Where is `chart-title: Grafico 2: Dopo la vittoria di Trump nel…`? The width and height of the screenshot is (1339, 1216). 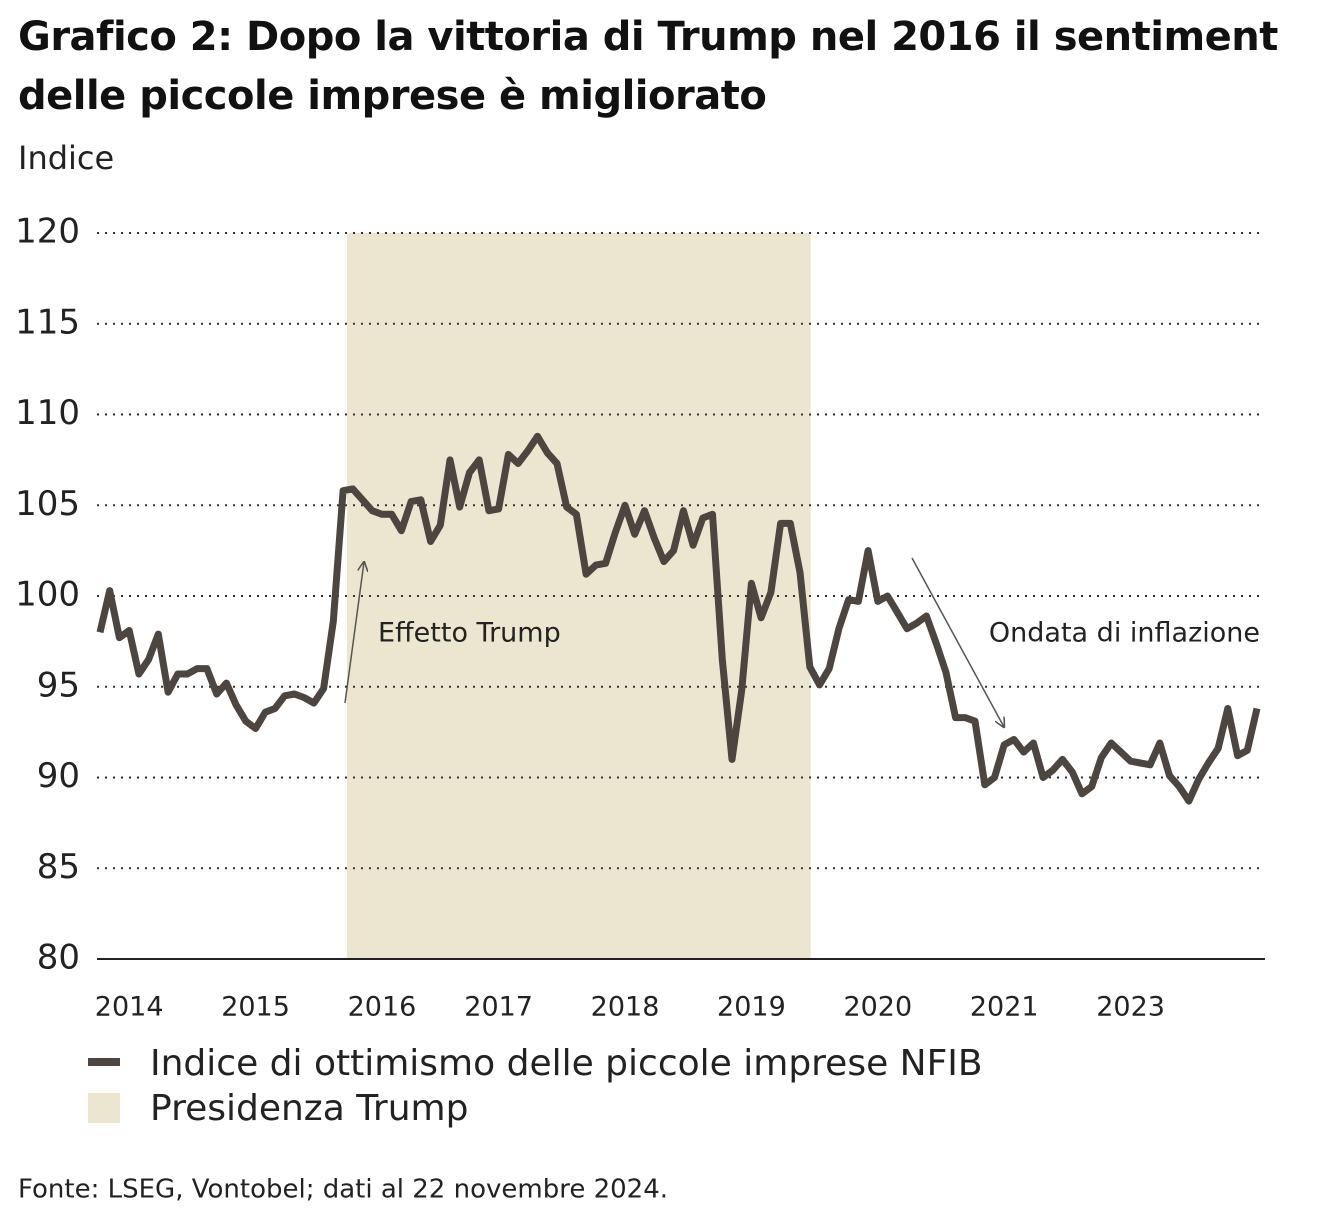 chart-title: Grafico 2: Dopo la vittoria di Trump nel… is located at coordinates (648, 66).